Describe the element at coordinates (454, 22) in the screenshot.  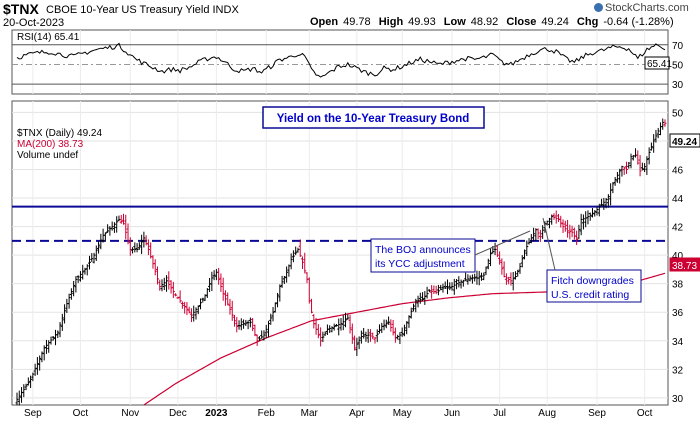
I see `low-label: Low` at that location.